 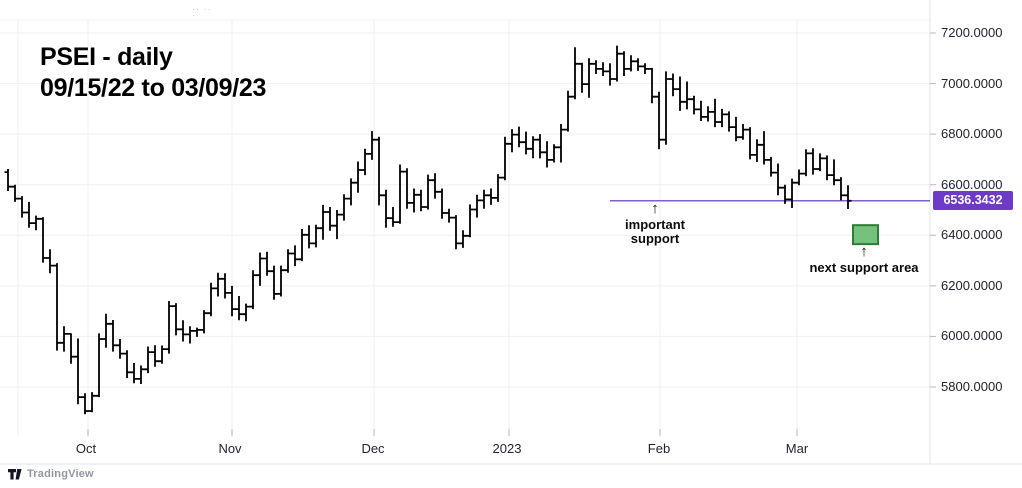 I want to click on next-support-area-box, so click(x=865, y=235).